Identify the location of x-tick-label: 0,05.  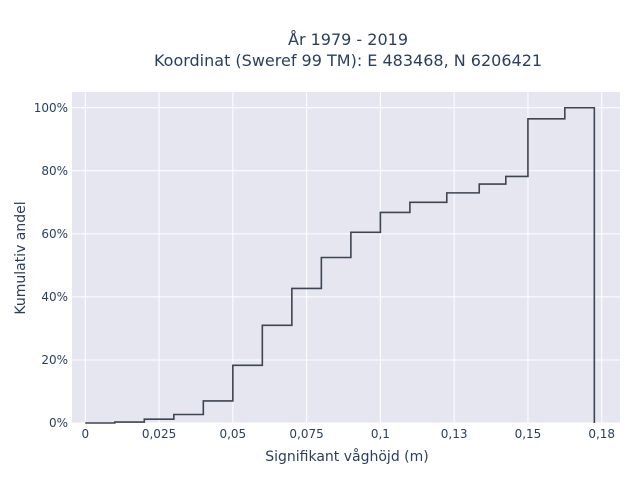
(232, 434).